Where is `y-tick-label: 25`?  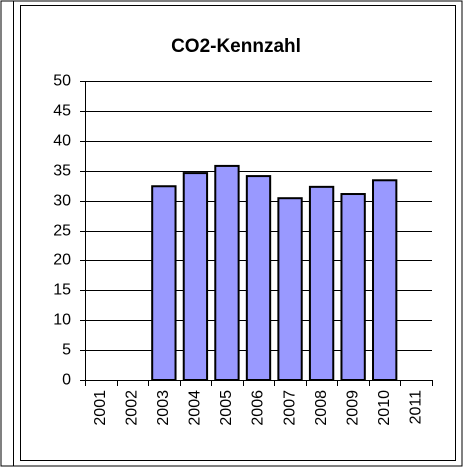
y-tick-label: 25 is located at coordinates (62, 231).